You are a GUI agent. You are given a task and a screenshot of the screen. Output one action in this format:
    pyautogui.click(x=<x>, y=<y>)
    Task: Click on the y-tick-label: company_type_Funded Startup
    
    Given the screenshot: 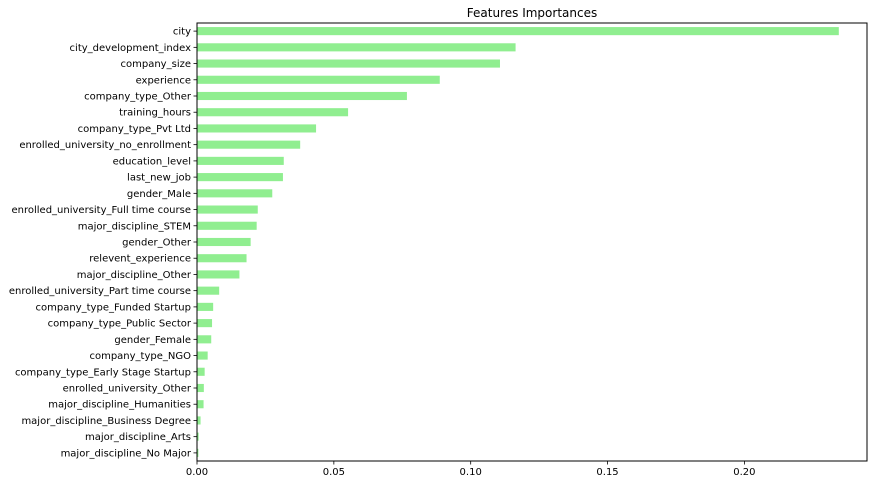 What is the action you would take?
    pyautogui.click(x=113, y=307)
    